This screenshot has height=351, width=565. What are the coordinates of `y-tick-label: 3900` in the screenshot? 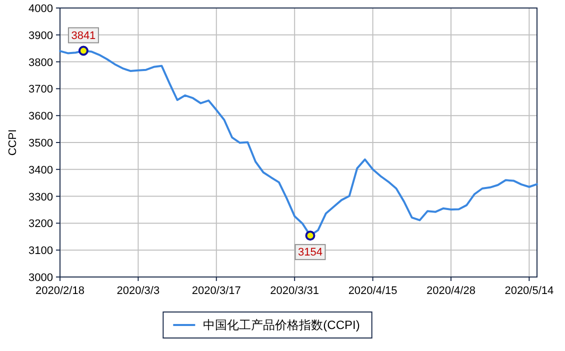 It's located at (40, 36).